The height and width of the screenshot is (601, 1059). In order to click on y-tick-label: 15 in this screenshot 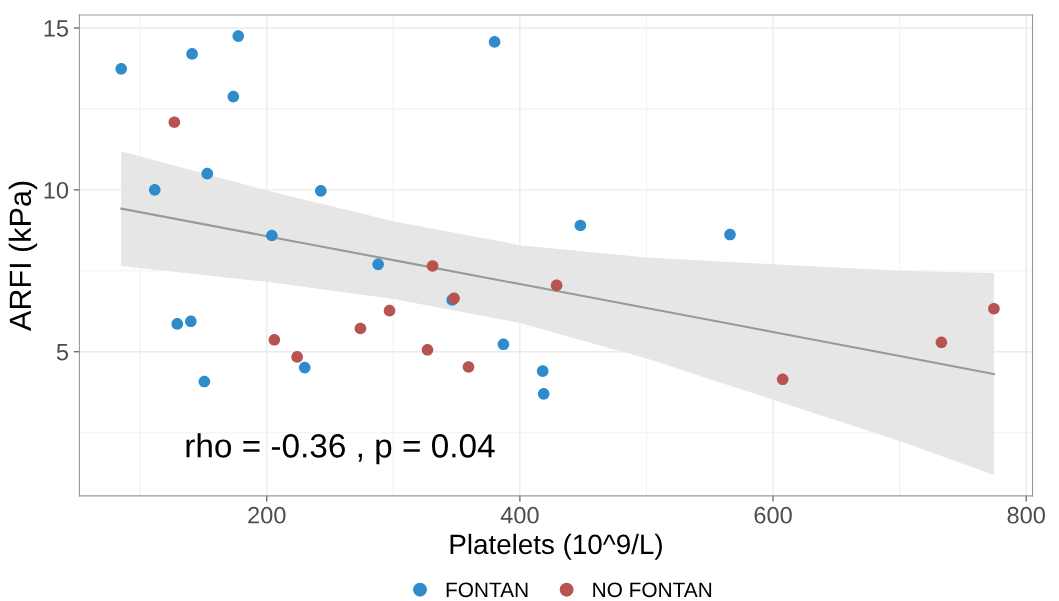, I will do `click(56, 28)`.